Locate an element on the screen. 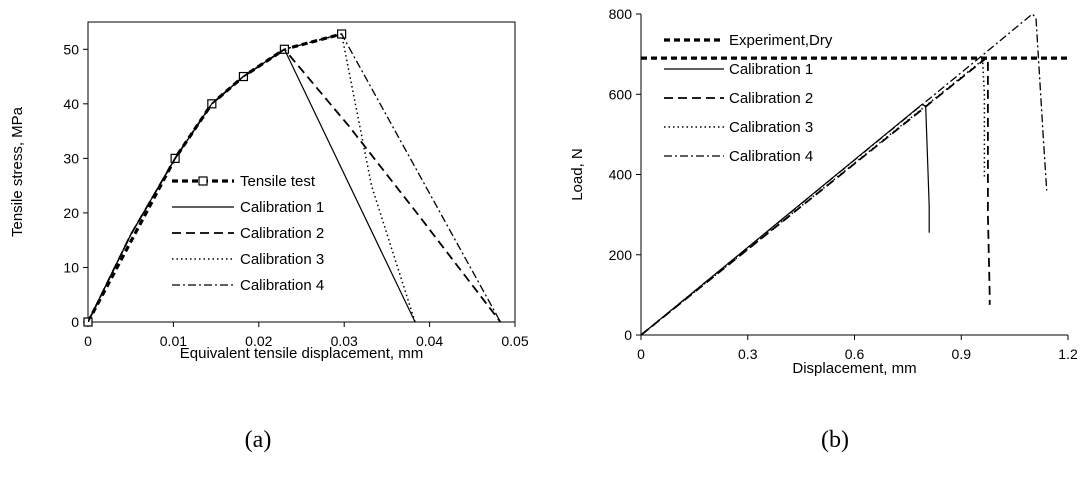 This screenshot has height=484, width=1080. y-tick-label: 20 is located at coordinates (71, 213).